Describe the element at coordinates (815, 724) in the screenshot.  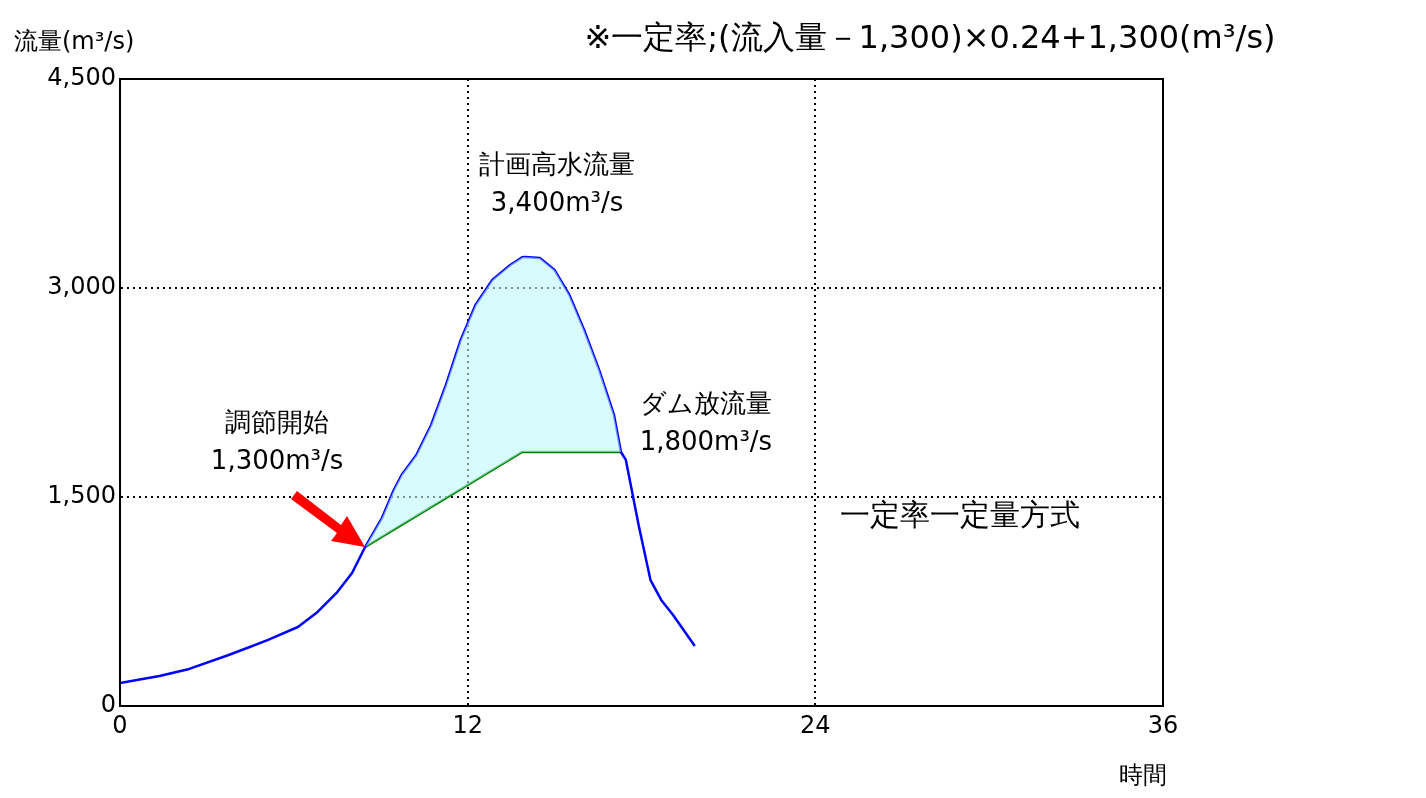
I see `x-tick-label: 24` at that location.